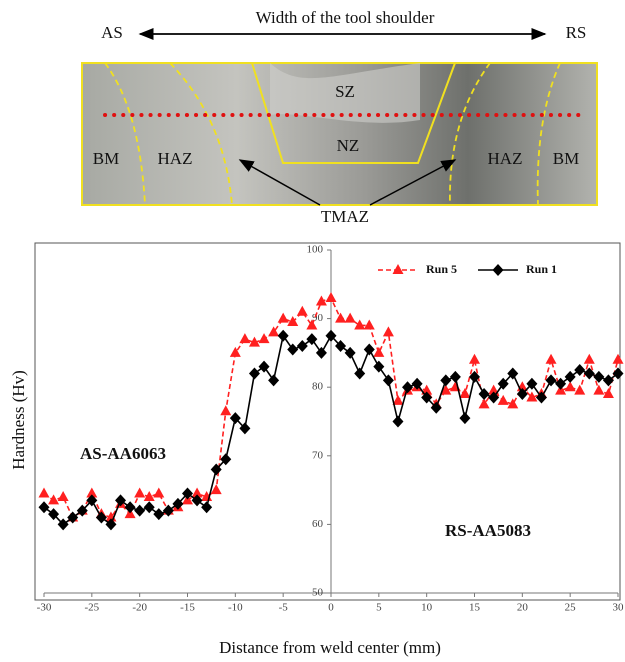 Image resolution: width=625 pixels, height=662 pixels. What do you see at coordinates (523, 608) in the screenshot?
I see `x-tick-label: 20` at bounding box center [523, 608].